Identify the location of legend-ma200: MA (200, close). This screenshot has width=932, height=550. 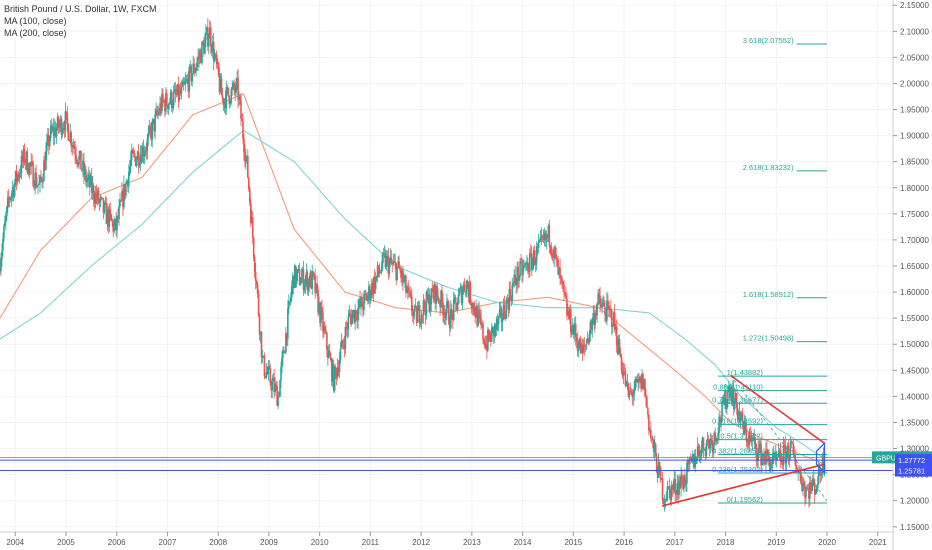
(35, 33).